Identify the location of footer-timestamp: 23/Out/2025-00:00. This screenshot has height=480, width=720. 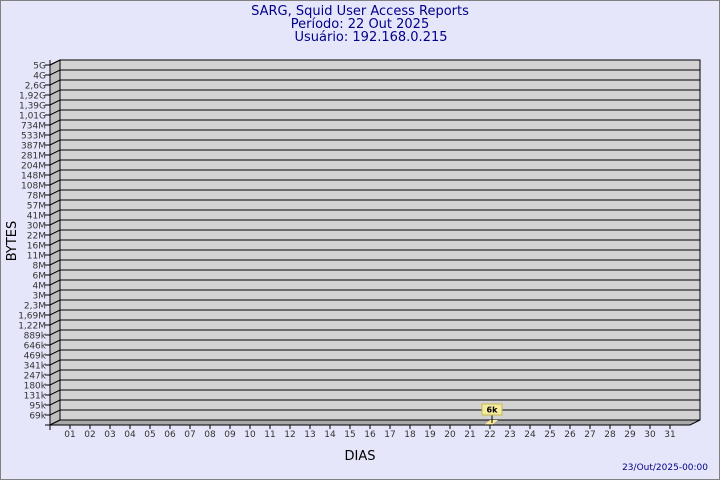
(665, 468).